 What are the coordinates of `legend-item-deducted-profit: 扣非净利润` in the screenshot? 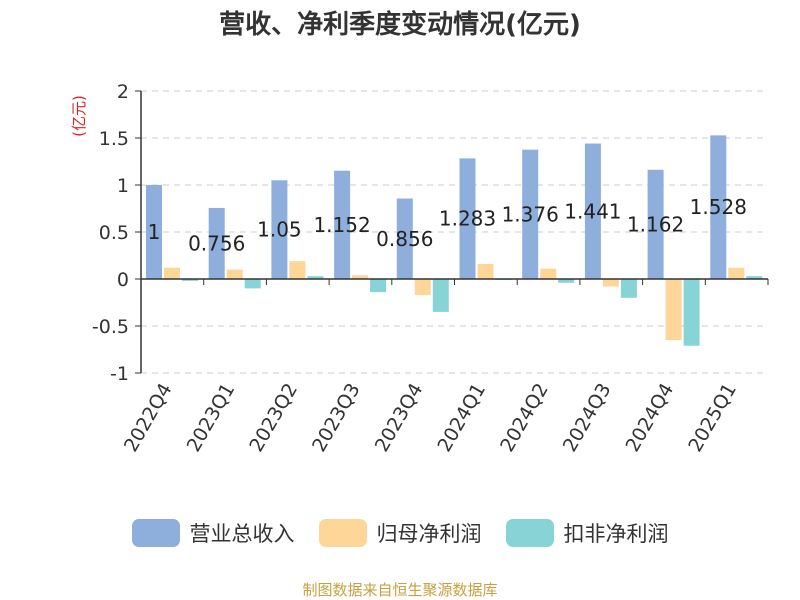 It's located at (587, 533).